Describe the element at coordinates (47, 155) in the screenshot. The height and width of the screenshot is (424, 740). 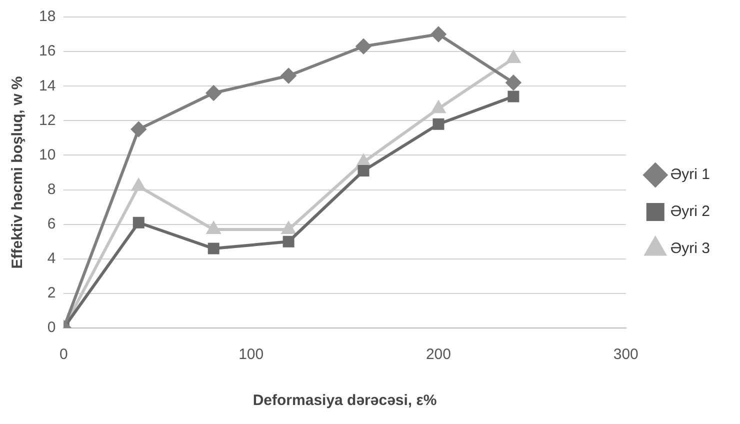
I see `y-tick-label: 10` at that location.